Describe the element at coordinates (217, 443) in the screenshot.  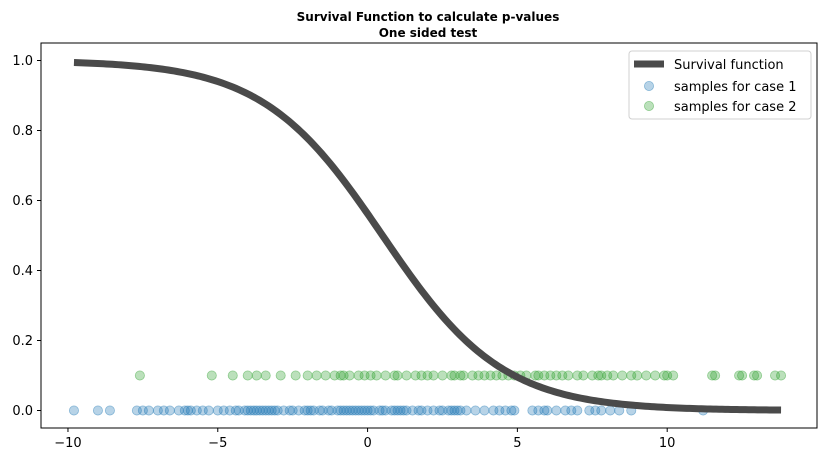
I see `x-tick-label: −5` at that location.